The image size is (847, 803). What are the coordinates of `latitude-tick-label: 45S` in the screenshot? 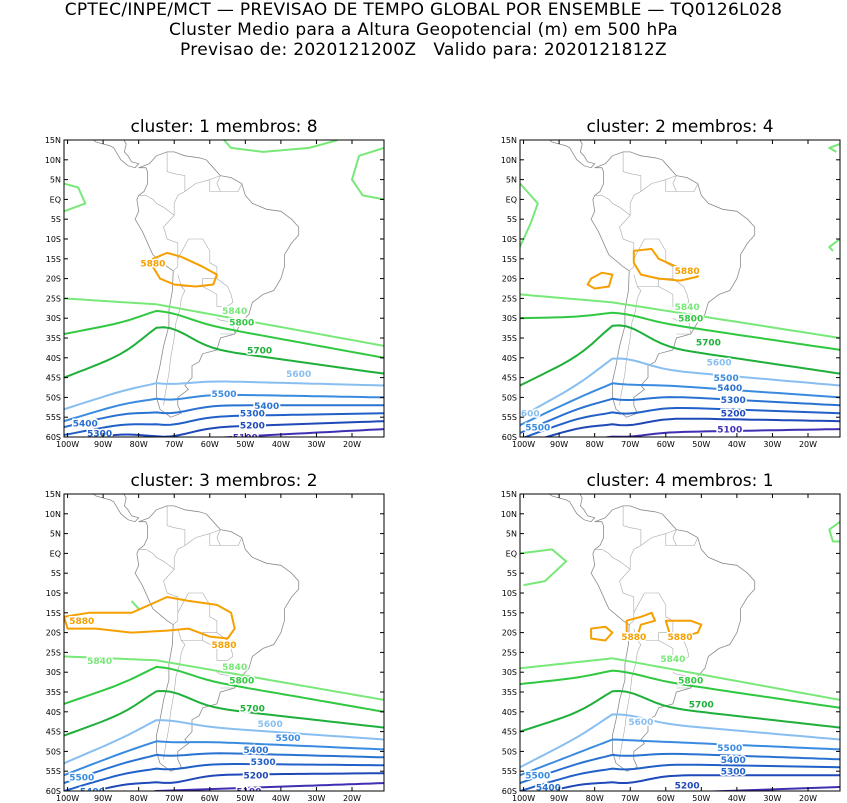 It's located at (509, 378).